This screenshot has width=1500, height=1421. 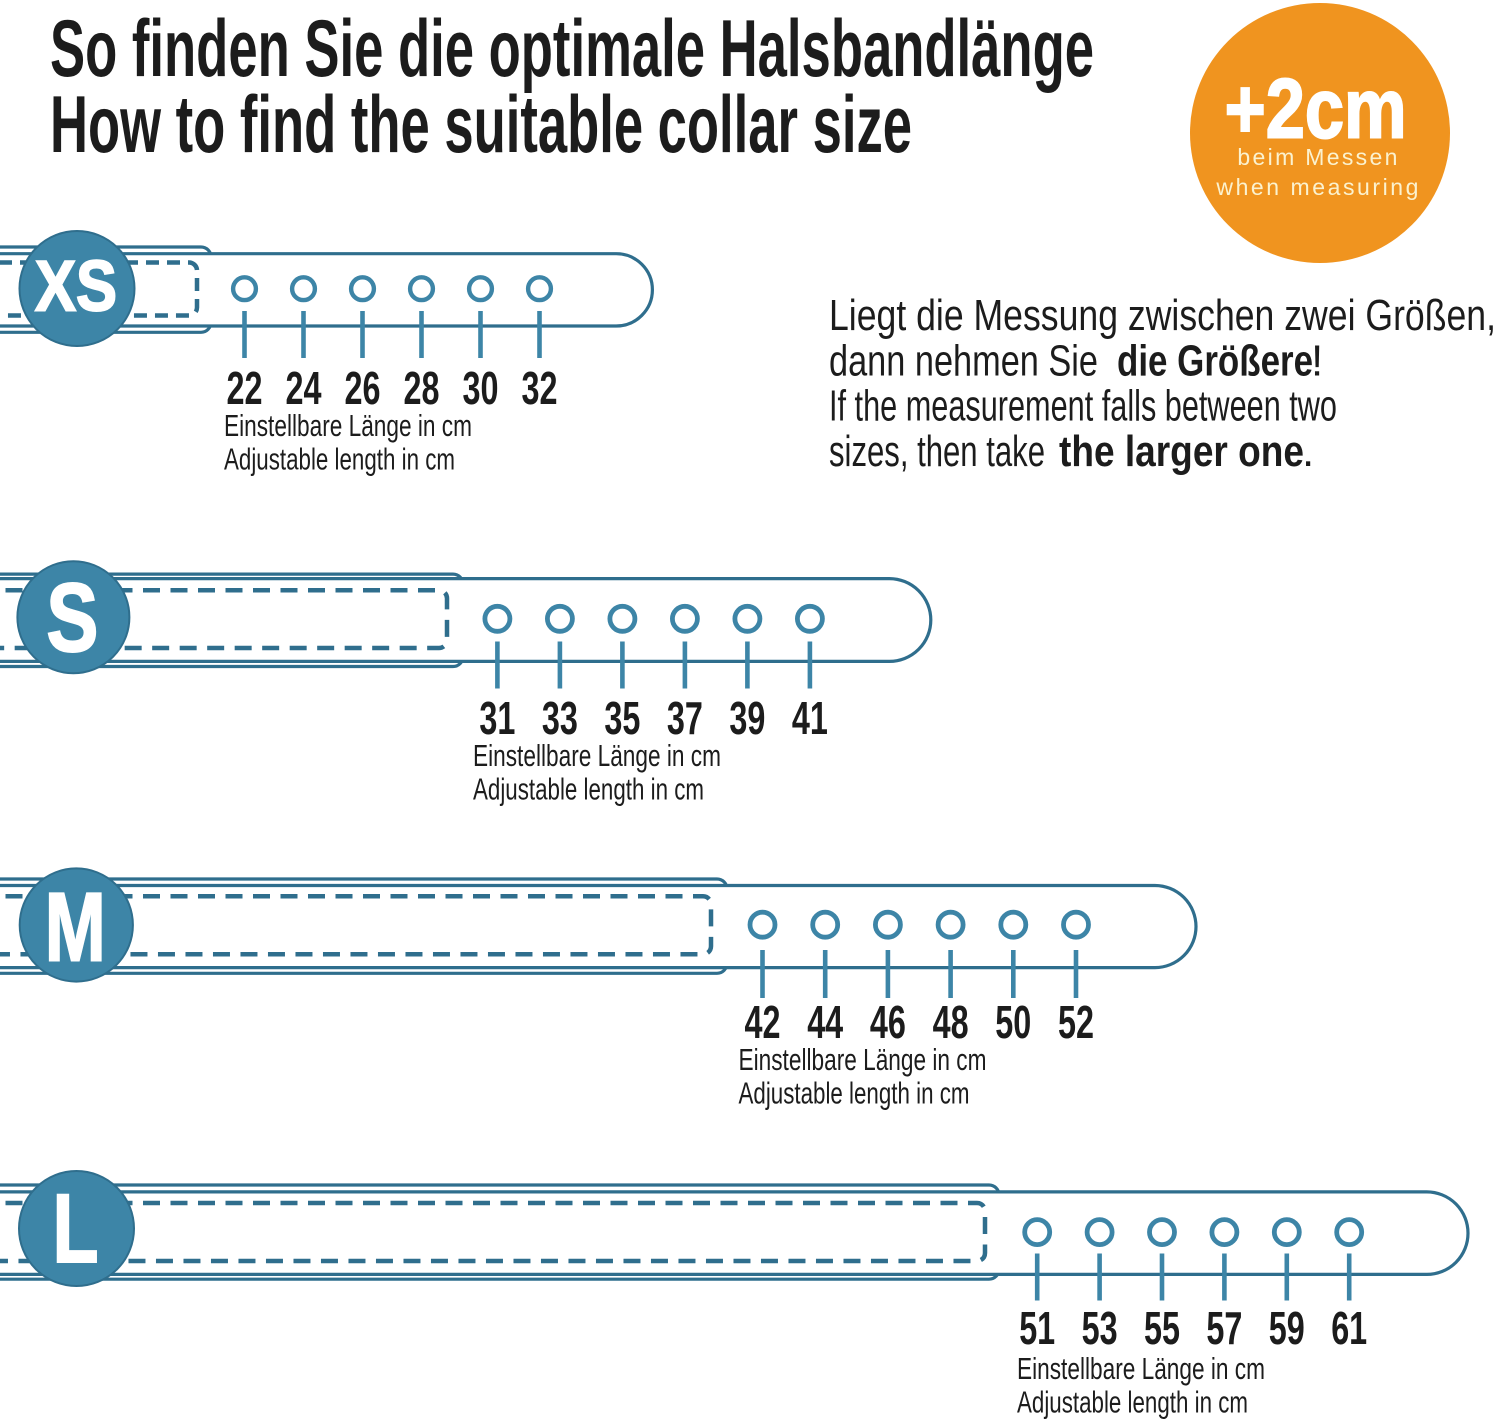 I want to click on svg-text: 35, so click(x=622, y=718).